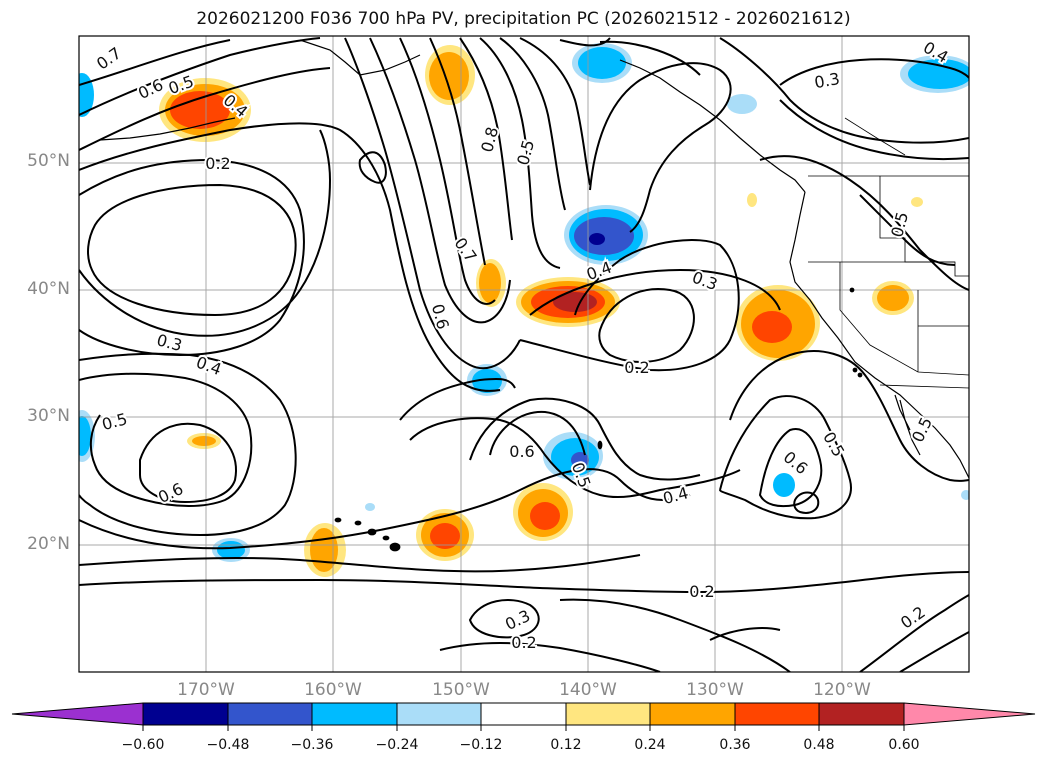 The height and width of the screenshot is (765, 1047). Describe the element at coordinates (48, 416) in the screenshot. I see `lat-label: 30°N` at that location.